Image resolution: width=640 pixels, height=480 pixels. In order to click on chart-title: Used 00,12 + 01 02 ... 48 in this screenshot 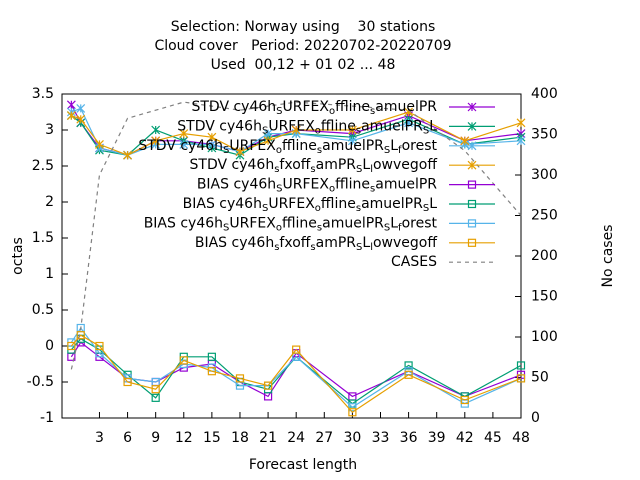, I will do `click(303, 65)`.